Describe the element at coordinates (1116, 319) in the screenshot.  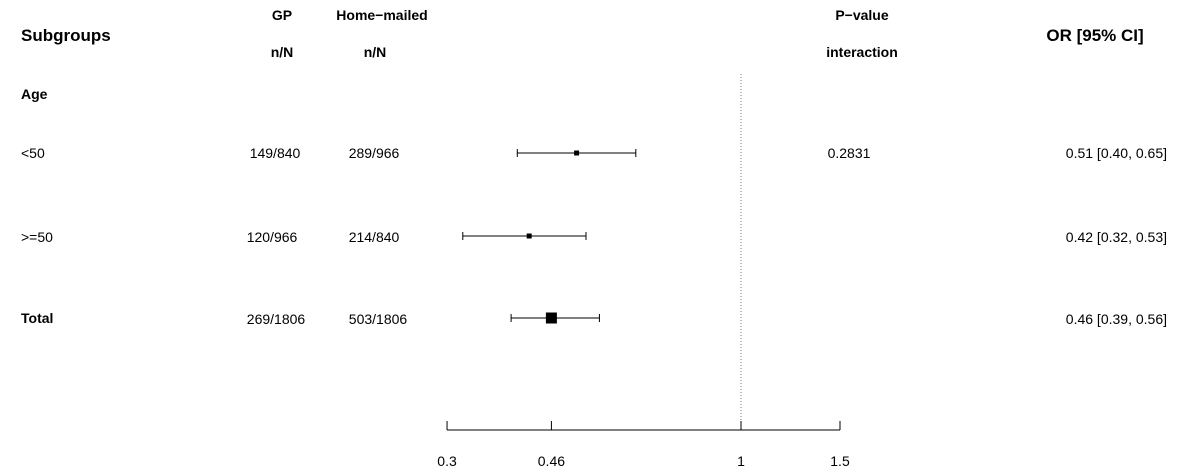
I see `row-or-ci: 0.46 [0.39, 0.56]` at that location.